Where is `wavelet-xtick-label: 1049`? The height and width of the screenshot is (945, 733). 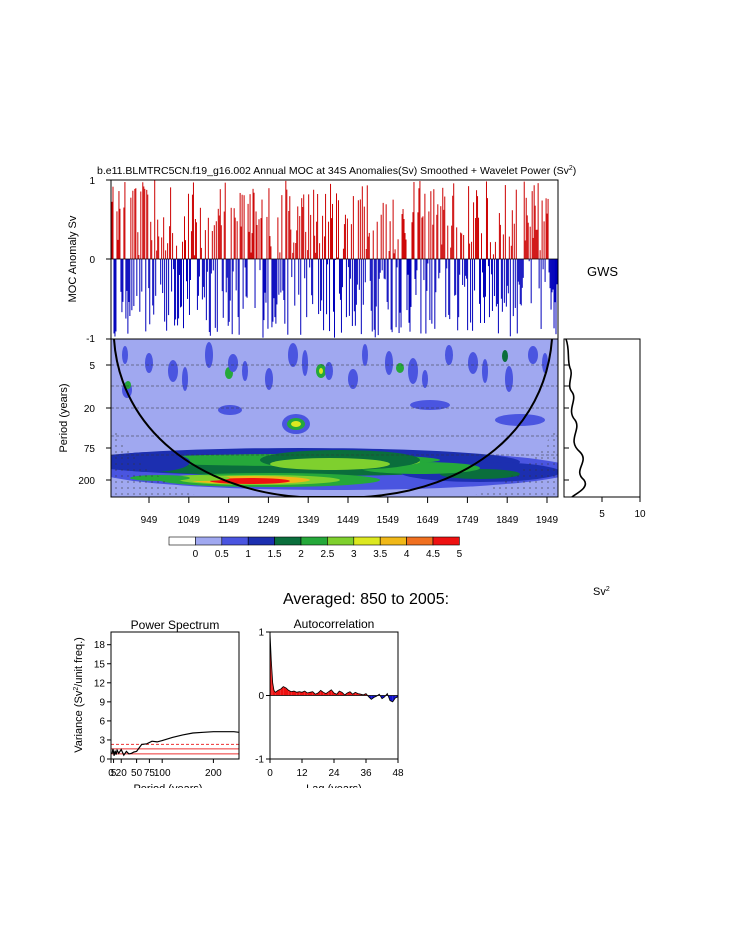 wavelet-xtick-label: 1049 is located at coordinates (189, 520).